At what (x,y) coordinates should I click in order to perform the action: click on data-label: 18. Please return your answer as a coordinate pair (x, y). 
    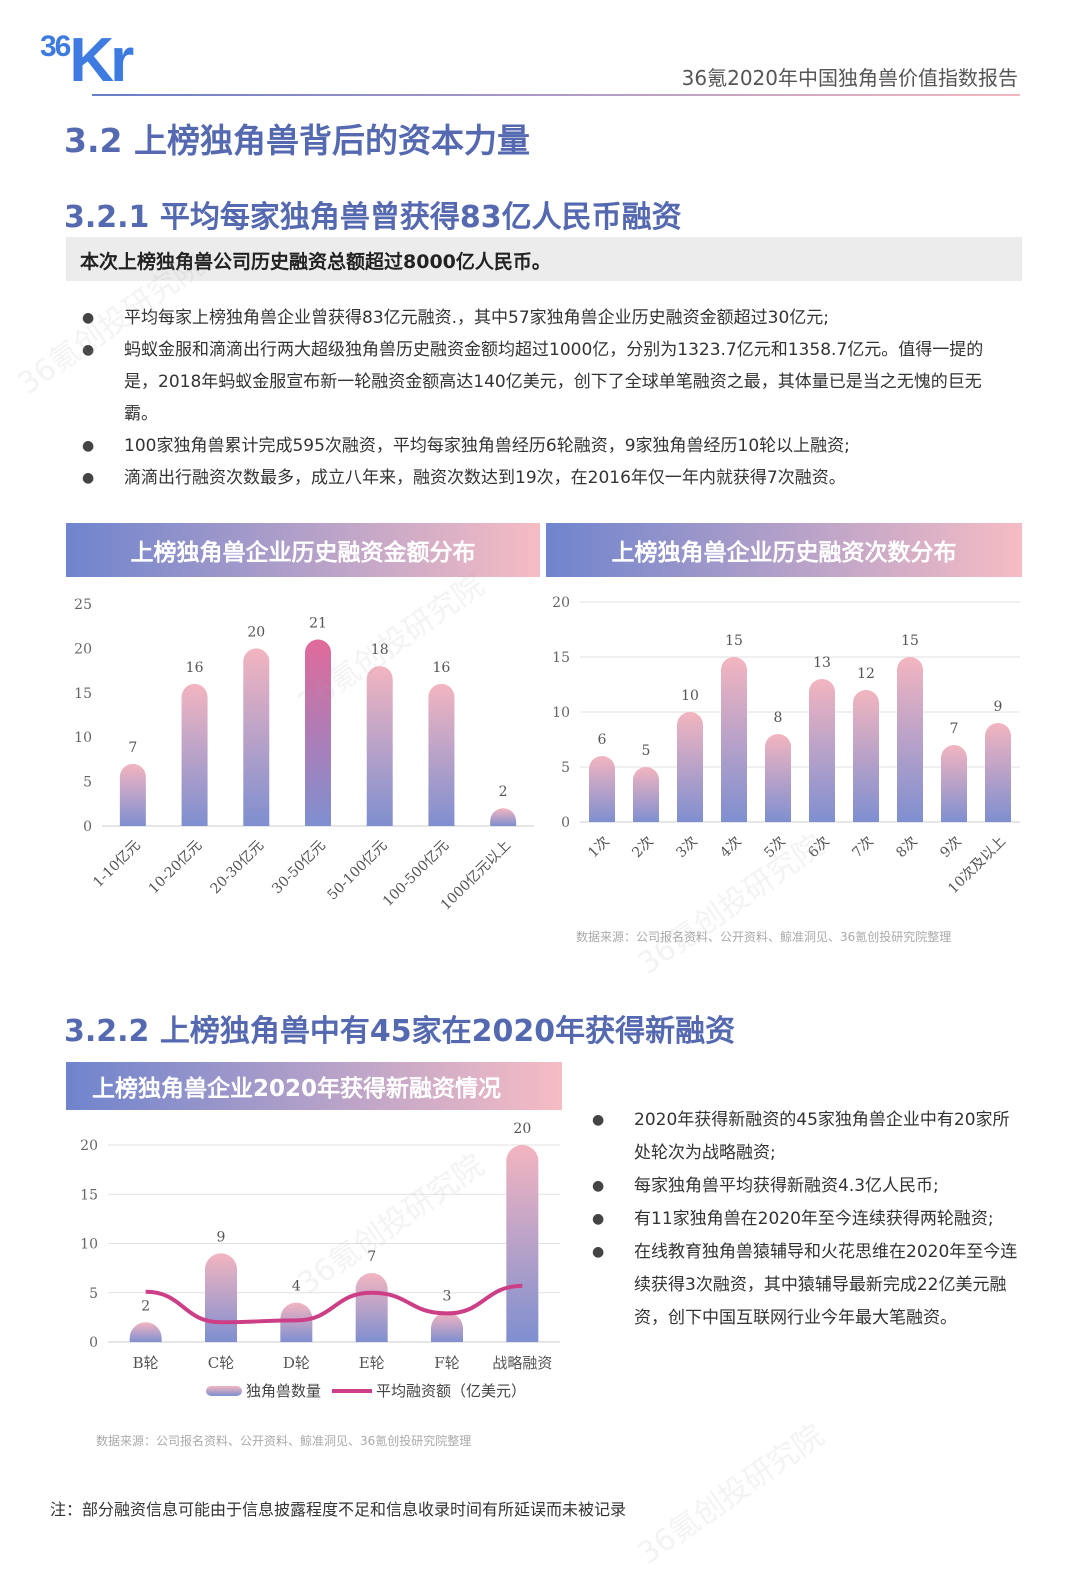
    Looking at the image, I should click on (380, 650).